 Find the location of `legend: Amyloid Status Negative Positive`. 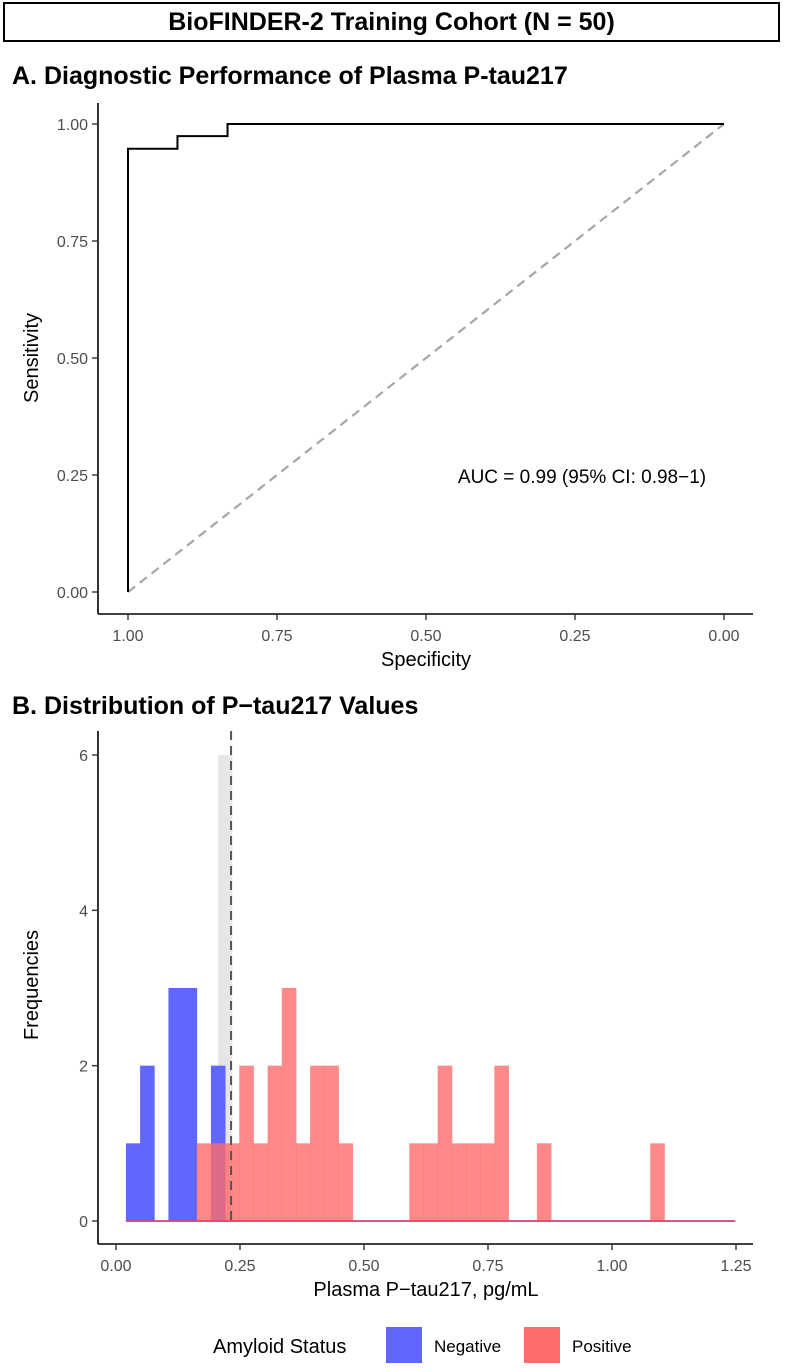

legend: Amyloid Status Negative Positive is located at coordinates (422, 1345).